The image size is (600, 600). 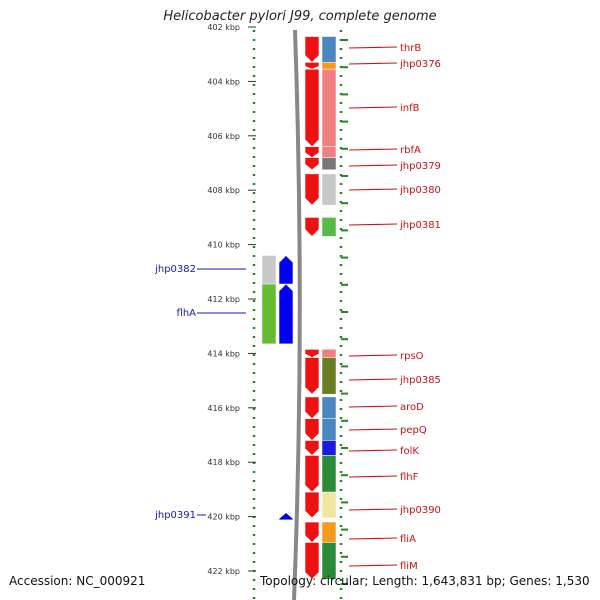 What do you see at coordinates (223, 245) in the screenshot?
I see `axis-tick-label: 410 kbp` at bounding box center [223, 245].